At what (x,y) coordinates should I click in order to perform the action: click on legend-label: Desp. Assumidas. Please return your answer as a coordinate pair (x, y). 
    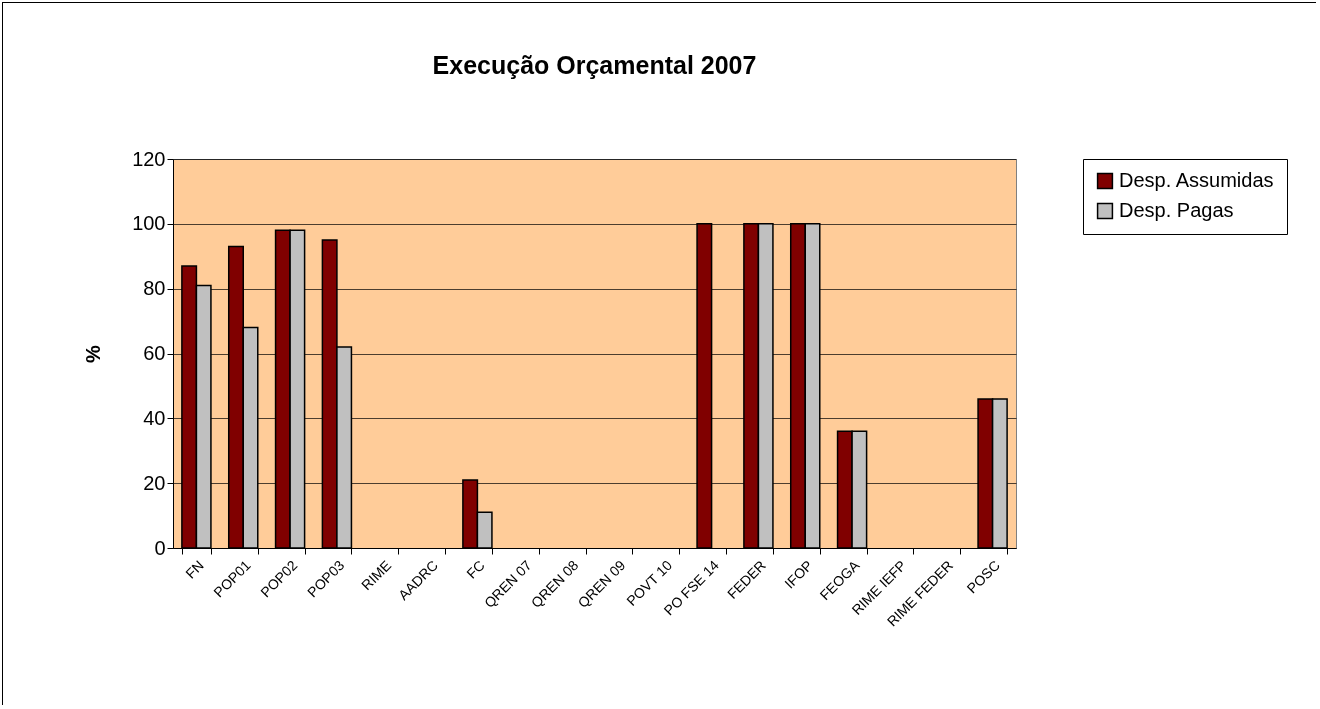
    Looking at the image, I should click on (1196, 180).